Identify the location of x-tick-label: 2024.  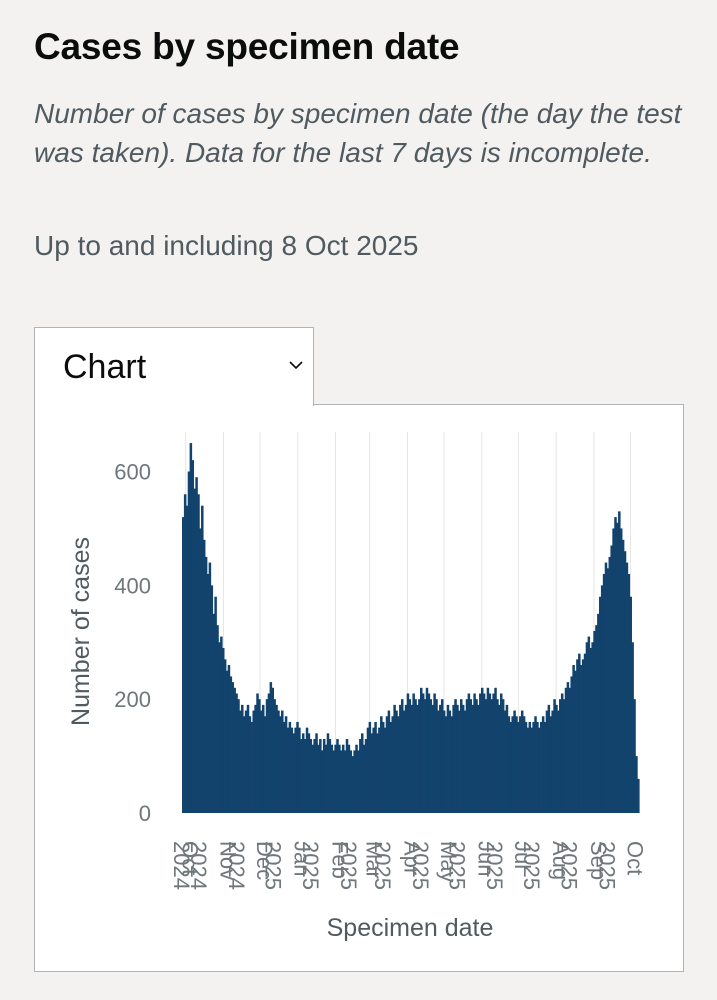
(236, 865).